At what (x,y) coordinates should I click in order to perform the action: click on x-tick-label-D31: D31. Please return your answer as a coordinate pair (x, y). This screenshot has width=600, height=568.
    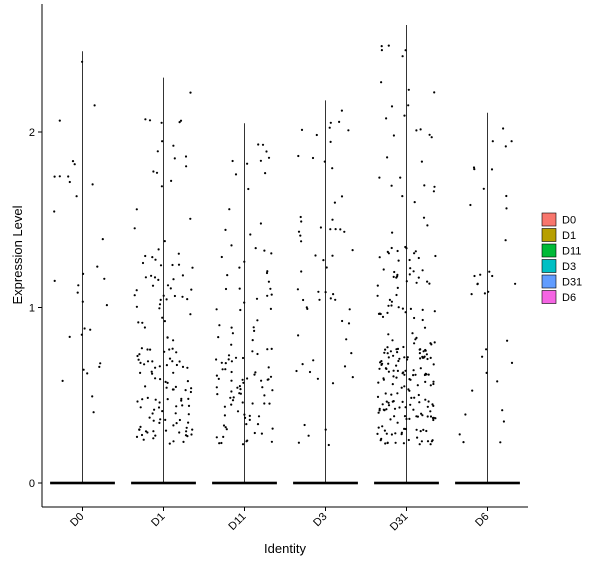
    Looking at the image, I should click on (399, 522).